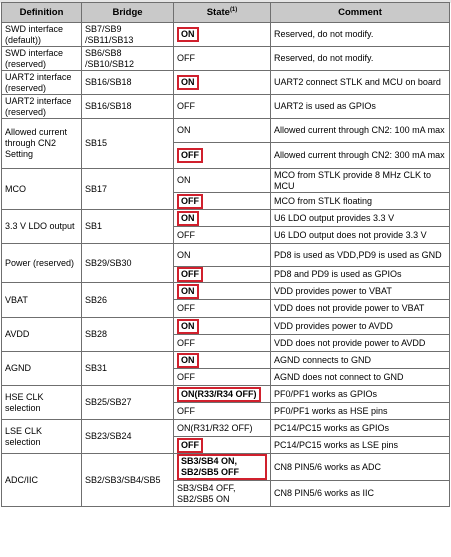  Describe the element at coordinates (360, 308) in the screenshot. I see `comment-cell: VDD does not provide power to VBAT` at that location.